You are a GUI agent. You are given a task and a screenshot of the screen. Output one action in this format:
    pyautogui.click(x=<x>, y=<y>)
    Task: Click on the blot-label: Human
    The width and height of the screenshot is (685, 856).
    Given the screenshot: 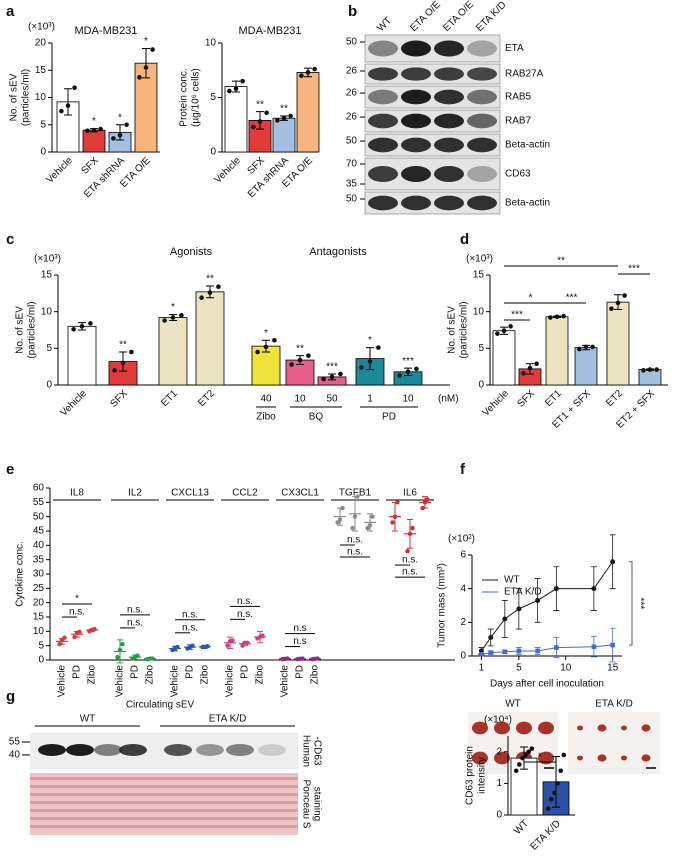 What is the action you would take?
    pyautogui.click(x=305, y=751)
    